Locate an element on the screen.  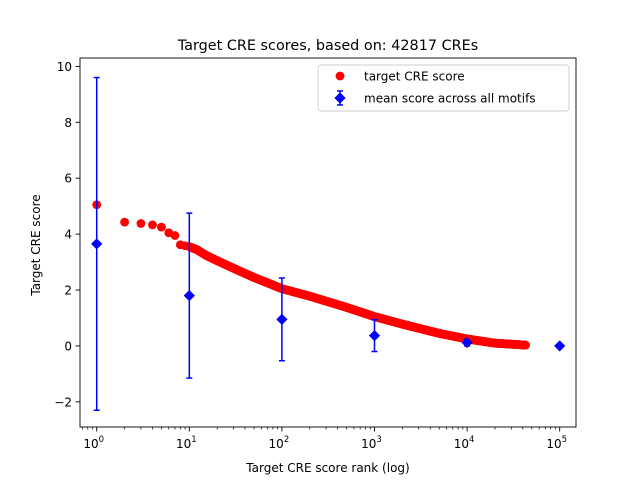
y-tick-label: 2 is located at coordinates (68, 291).